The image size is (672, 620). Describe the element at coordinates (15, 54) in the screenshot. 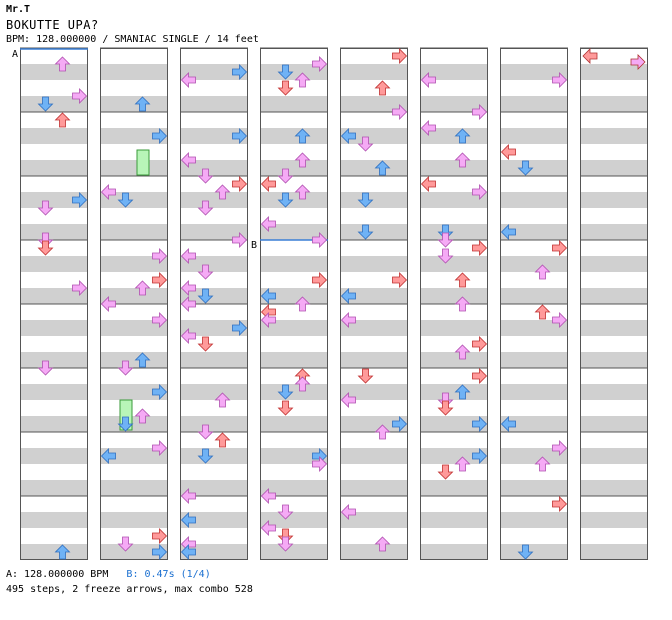

I see `marker-a: A` at that location.